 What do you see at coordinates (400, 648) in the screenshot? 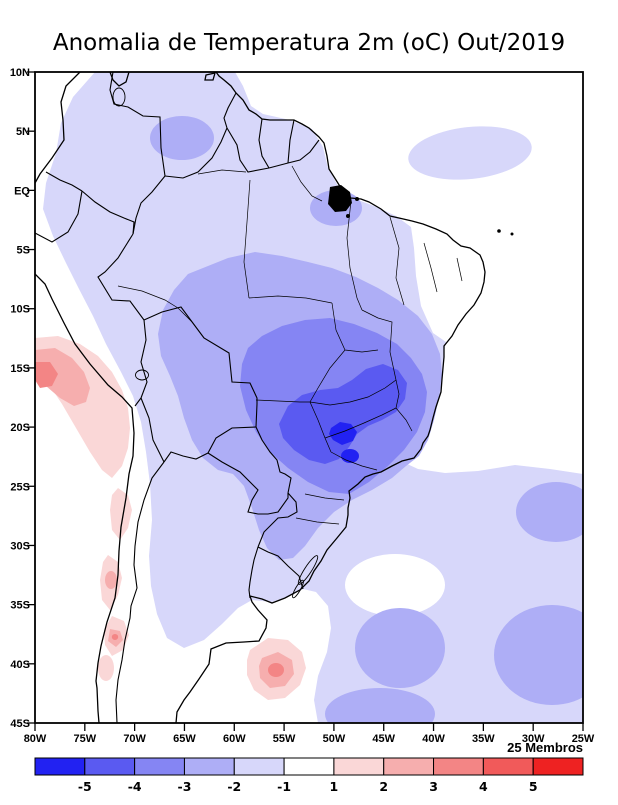
I see `anomaly-region-minus2-ocean-a` at bounding box center [400, 648].